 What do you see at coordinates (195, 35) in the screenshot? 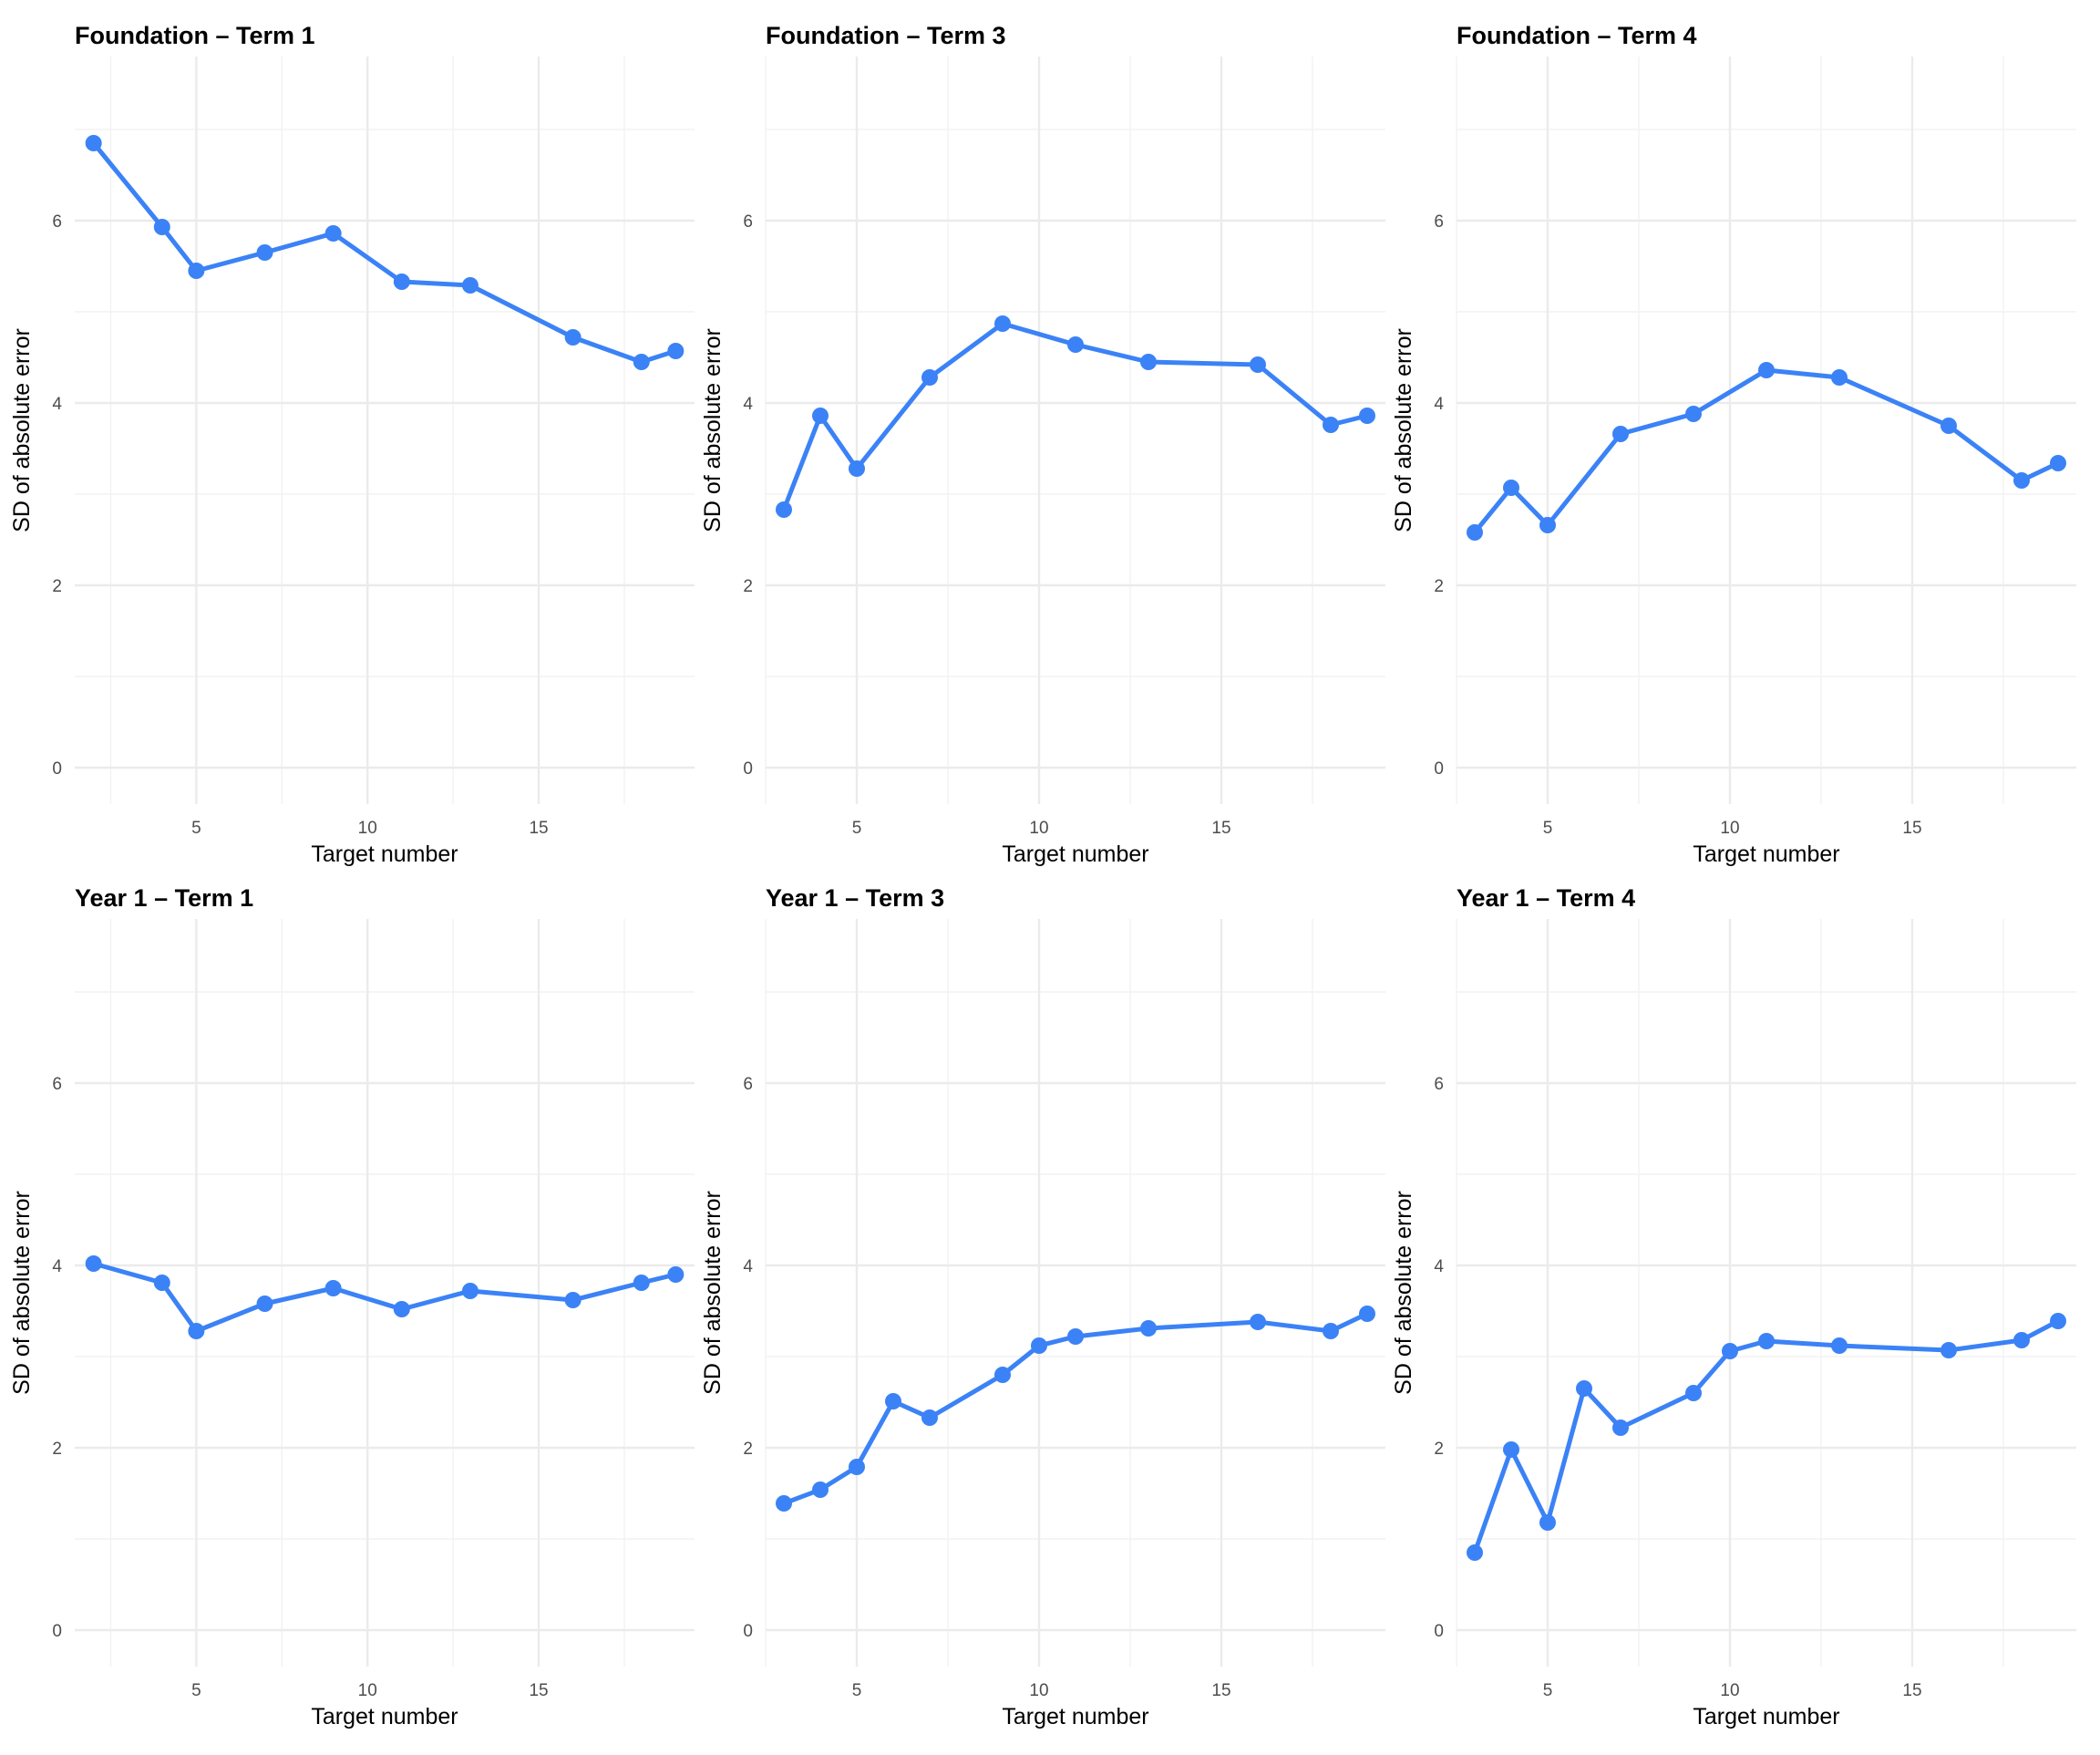
I see `panel-title: Foundation – Term 1` at bounding box center [195, 35].